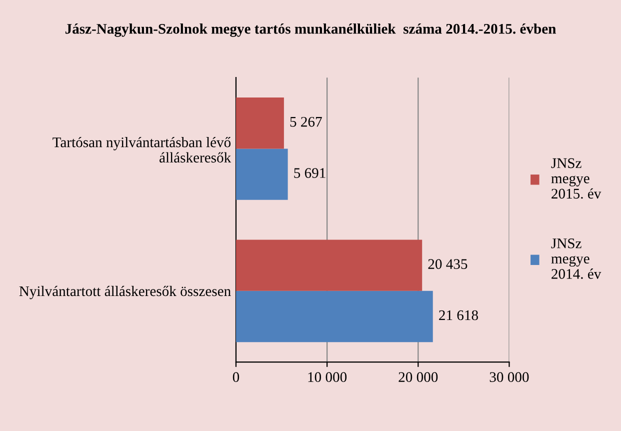  I want to click on legend-label: JNSz megye 2015. év, so click(576, 178).